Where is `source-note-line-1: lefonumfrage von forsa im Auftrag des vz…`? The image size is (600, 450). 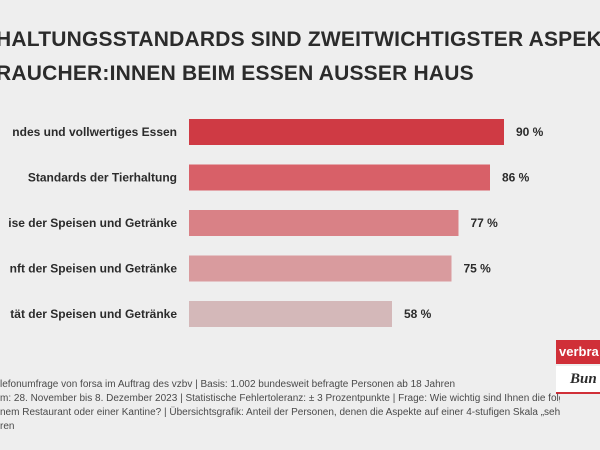
source-note-line-1: lefonumfrage von forsa im Auftrag des vz… is located at coordinates (228, 384).